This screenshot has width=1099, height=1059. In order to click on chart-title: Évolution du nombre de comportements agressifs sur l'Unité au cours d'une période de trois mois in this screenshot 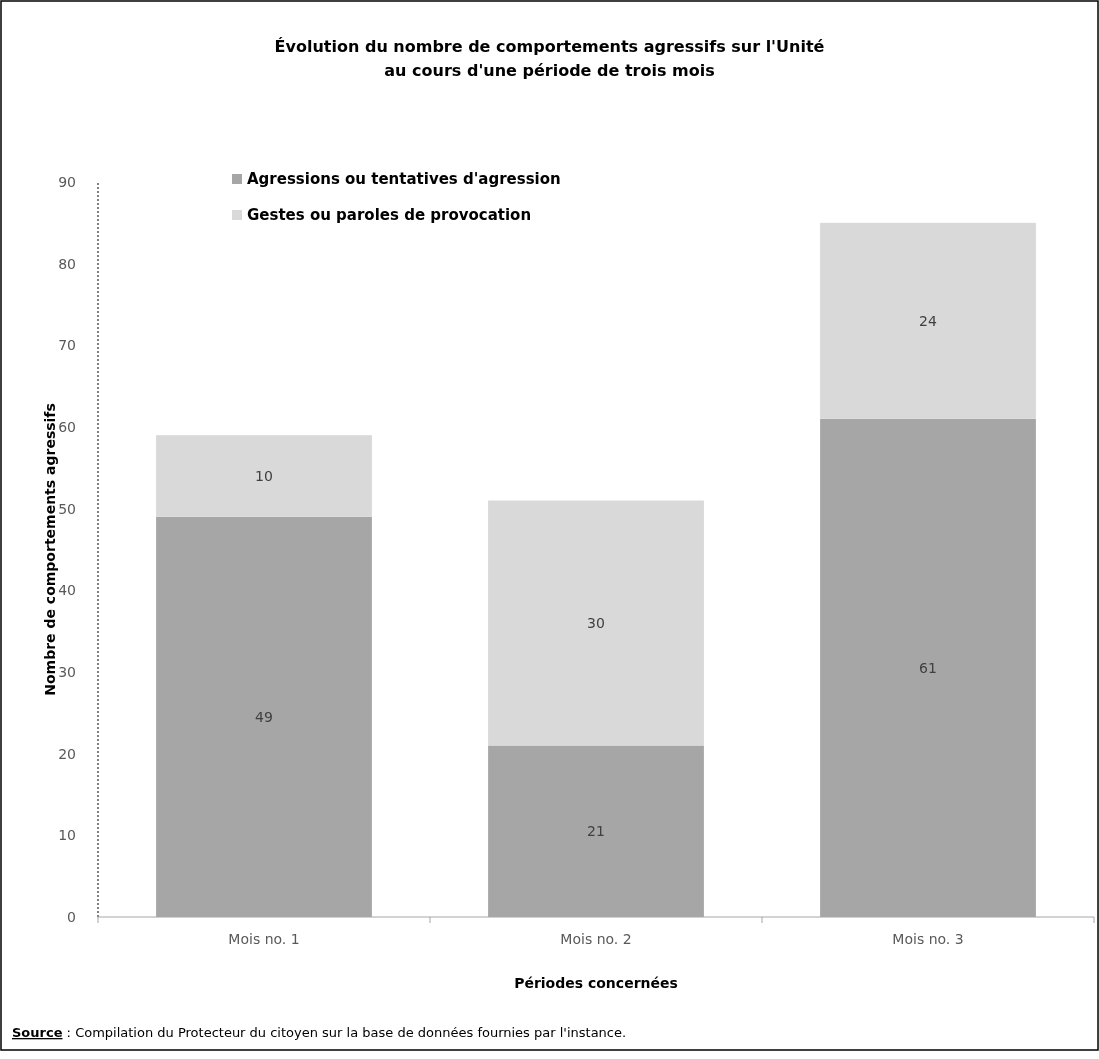, I will do `click(549, 58)`.